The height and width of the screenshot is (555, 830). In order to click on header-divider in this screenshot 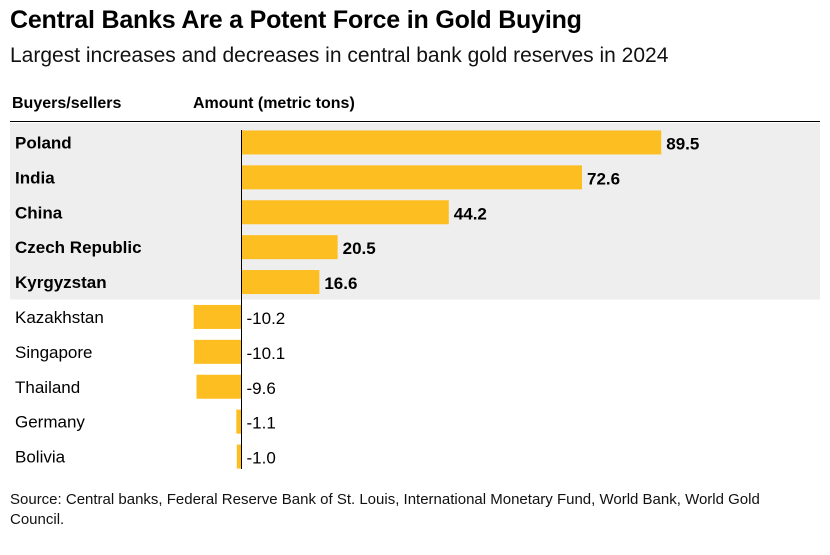, I will do `click(415, 121)`.